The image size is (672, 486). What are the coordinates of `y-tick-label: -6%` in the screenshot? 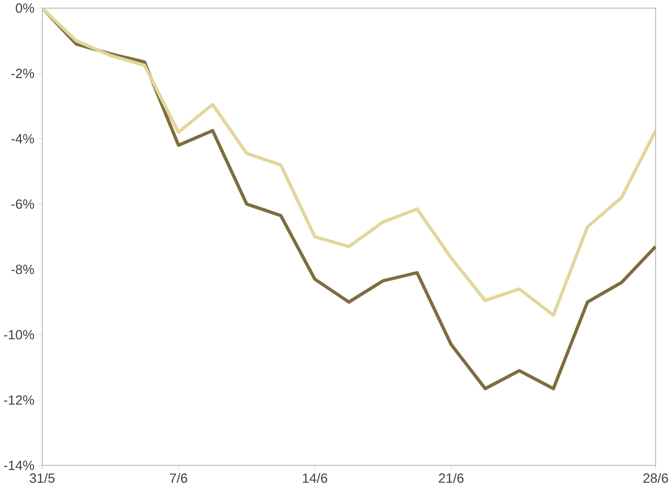 It's located at (22, 204).